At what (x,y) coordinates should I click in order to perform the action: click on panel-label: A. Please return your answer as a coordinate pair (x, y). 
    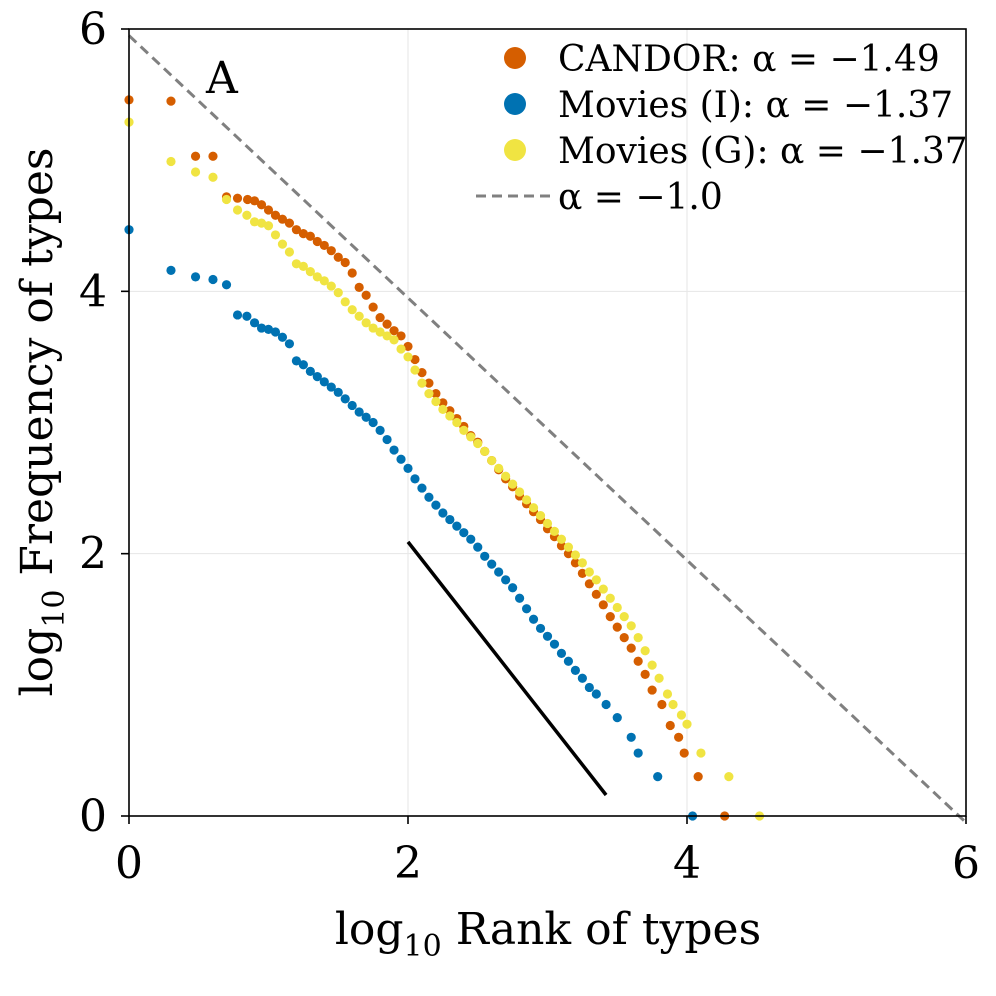
    Looking at the image, I should click on (222, 78).